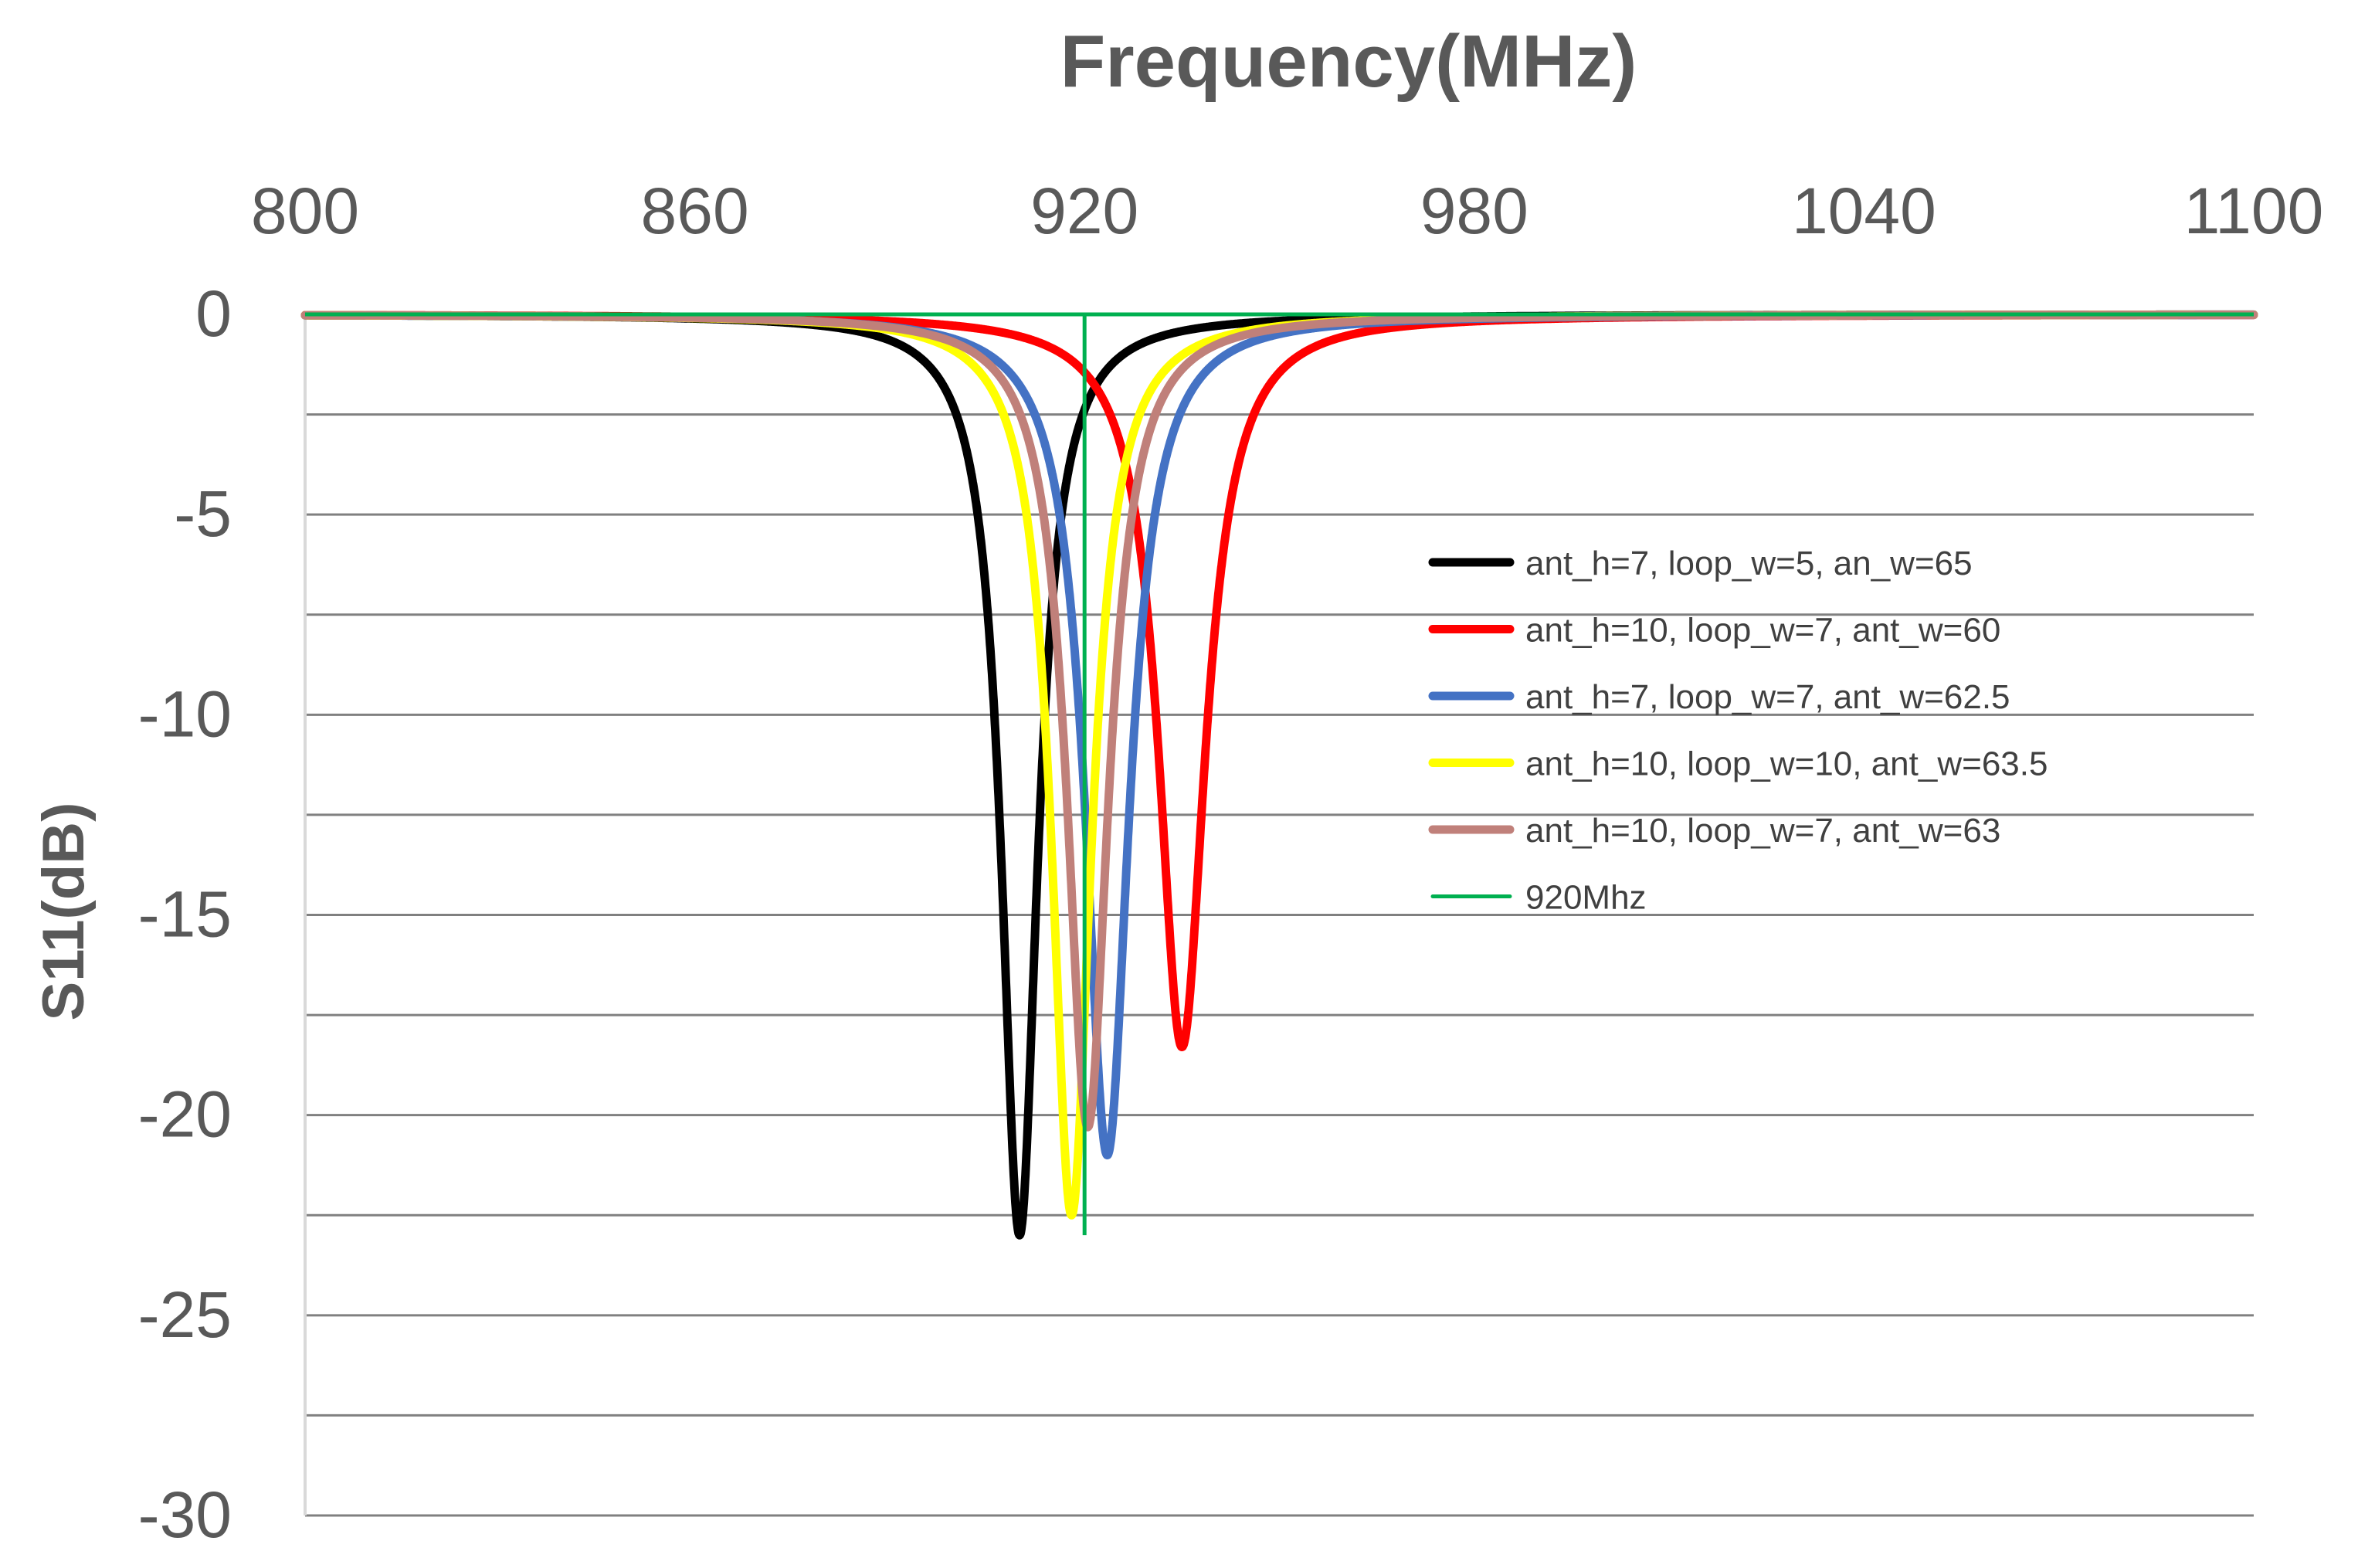 The height and width of the screenshot is (1568, 2358). Describe the element at coordinates (1084, 211) in the screenshot. I see `x-tick-label: 920` at that location.